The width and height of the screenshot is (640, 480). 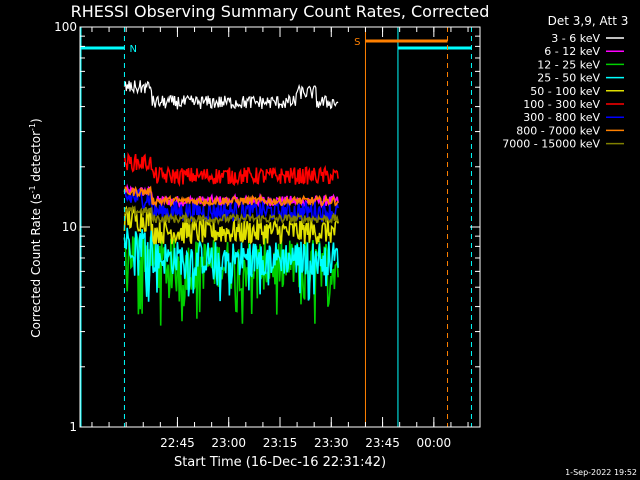 What do you see at coordinates (35, 227) in the screenshot?
I see `y-axis-label: Corrected Count Rate (s-1 detector-1)` at bounding box center [35, 227].